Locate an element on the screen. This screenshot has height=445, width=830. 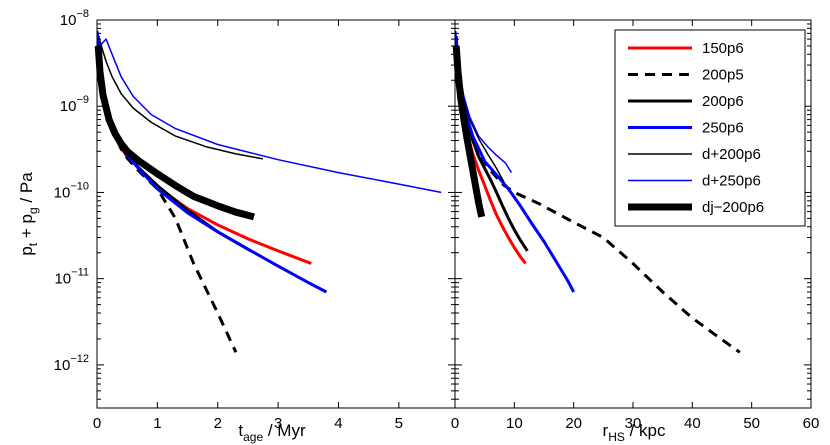
y-label-p: p is located at coordinates (26, 250).